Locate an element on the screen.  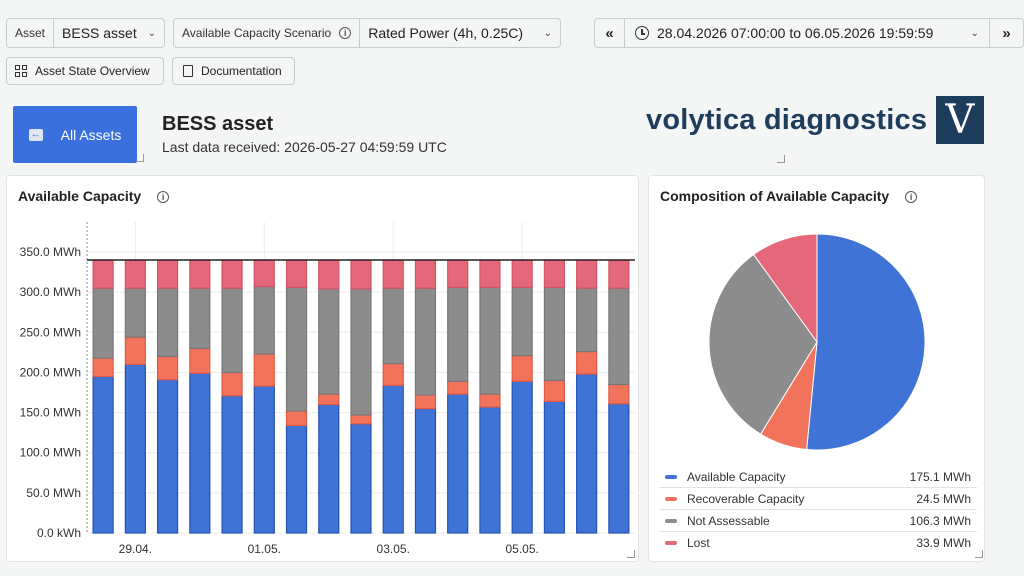
legend-value: 106.3 MWh is located at coordinates (940, 520).